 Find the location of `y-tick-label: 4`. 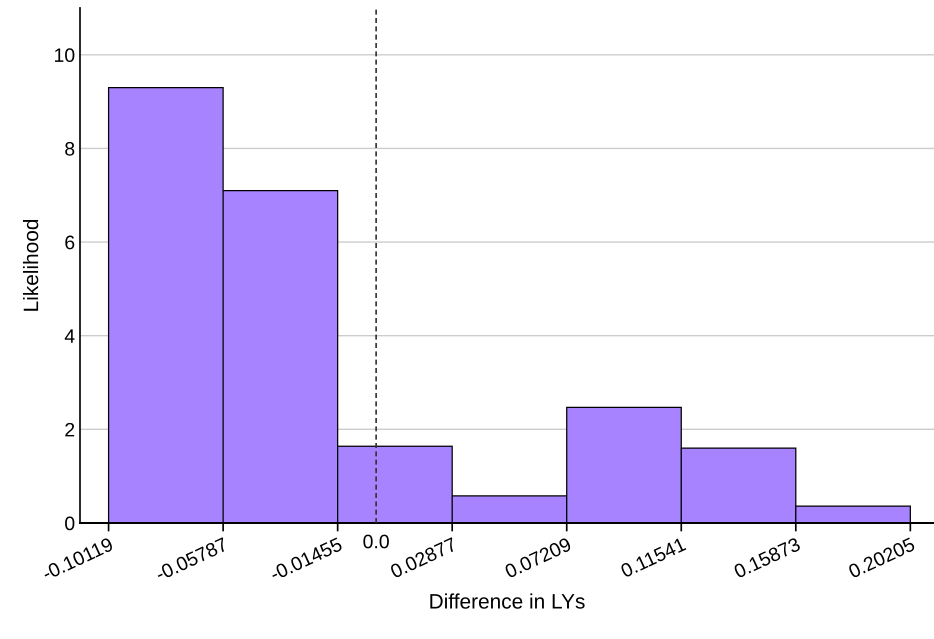

y-tick-label: 4 is located at coordinates (69, 336).